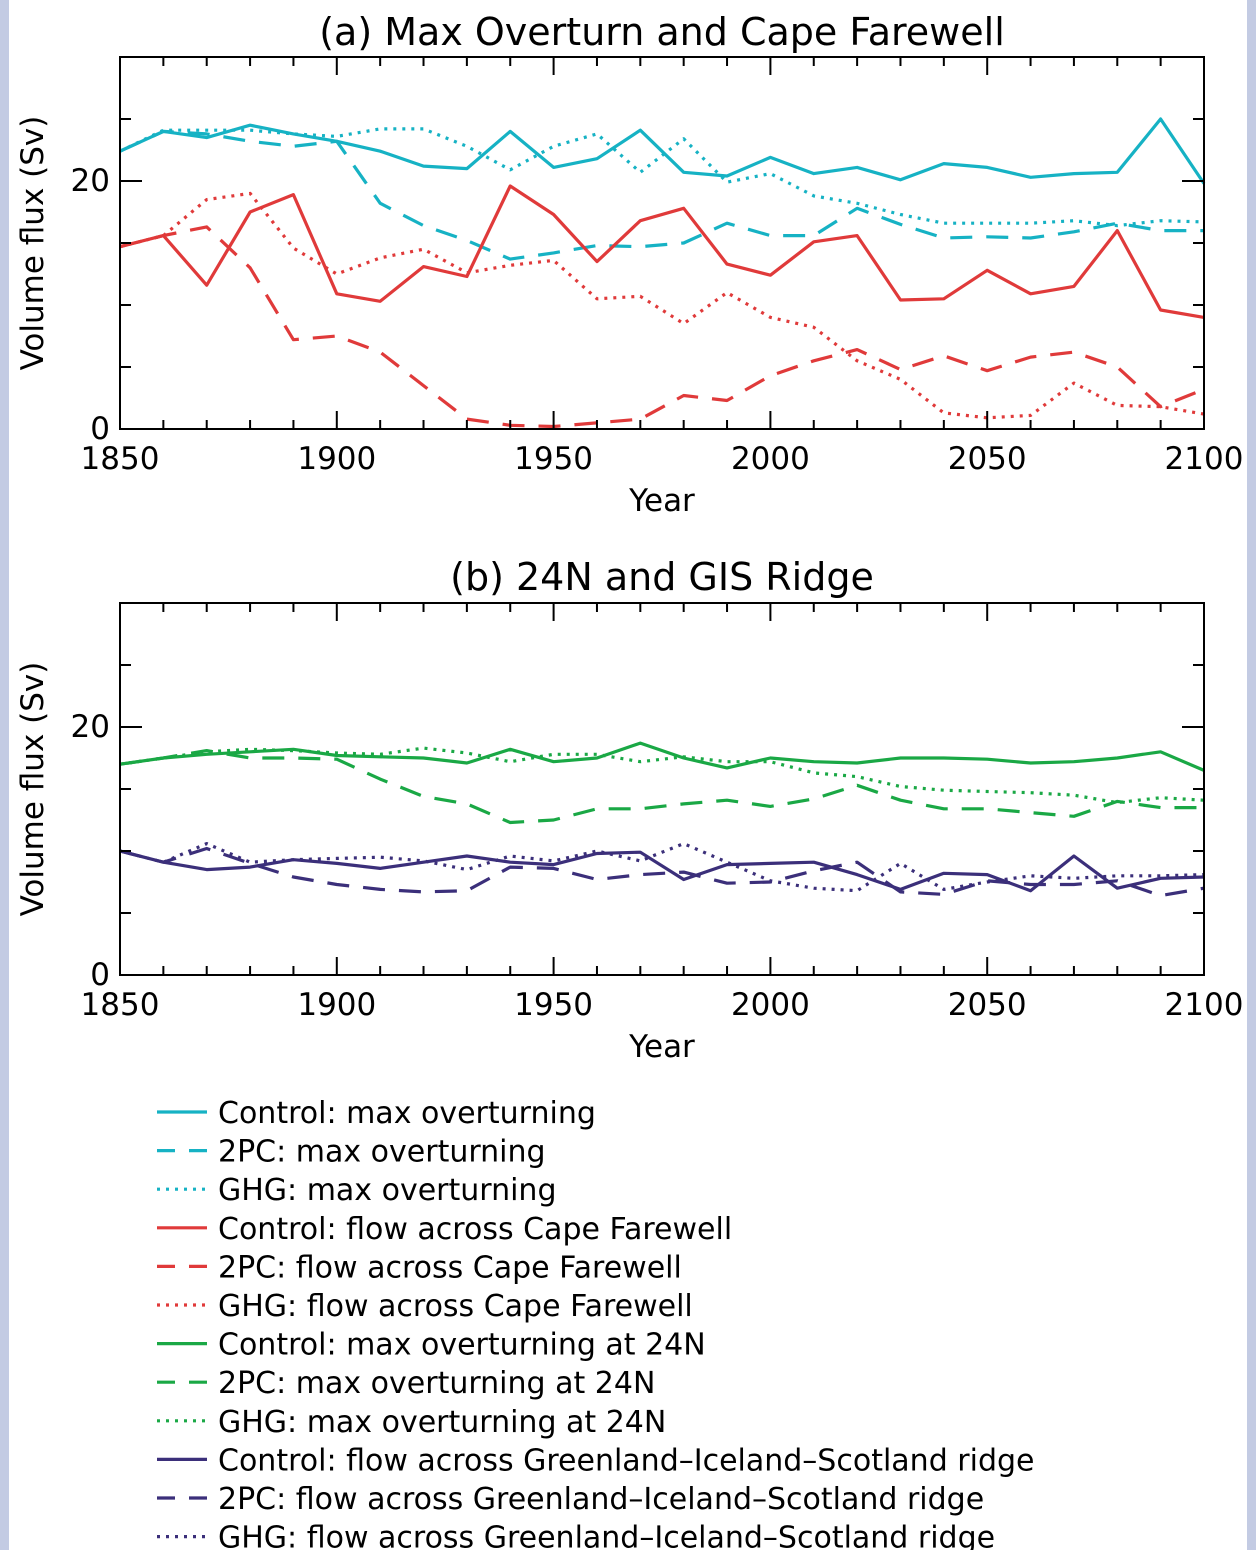 This screenshot has height=1550, width=1256. What do you see at coordinates (662, 577) in the screenshot?
I see `chart-title: (b) 24N and GIS Ridge` at bounding box center [662, 577].